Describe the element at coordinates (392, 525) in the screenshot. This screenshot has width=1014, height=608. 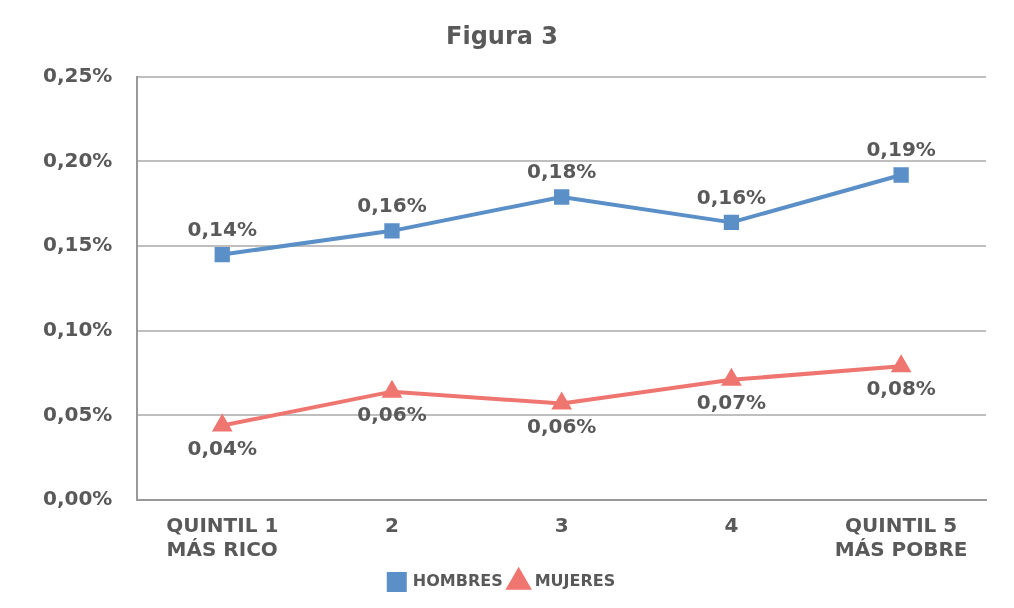
I see `x-tick-label: 2` at that location.